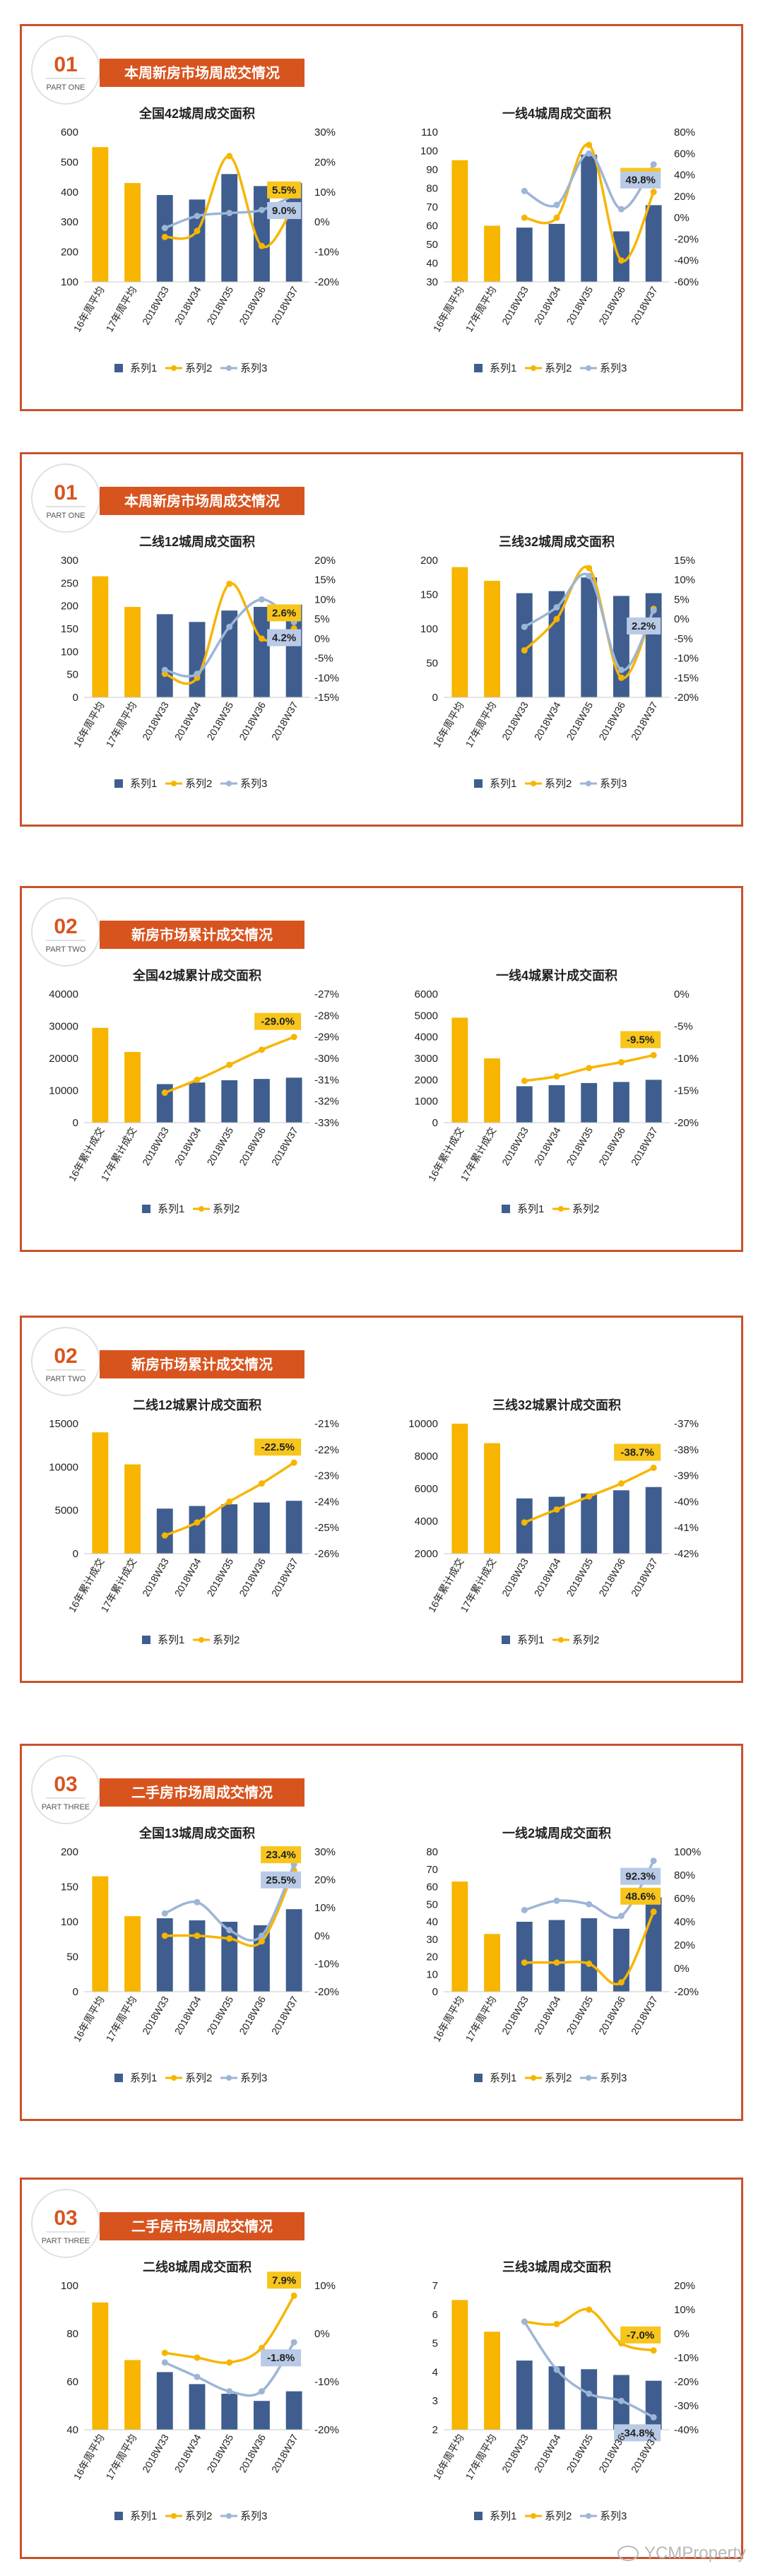 This screenshot has width=763, height=2576. What do you see at coordinates (121, 725) in the screenshot?
I see `category-label: 17年周平均` at bounding box center [121, 725].